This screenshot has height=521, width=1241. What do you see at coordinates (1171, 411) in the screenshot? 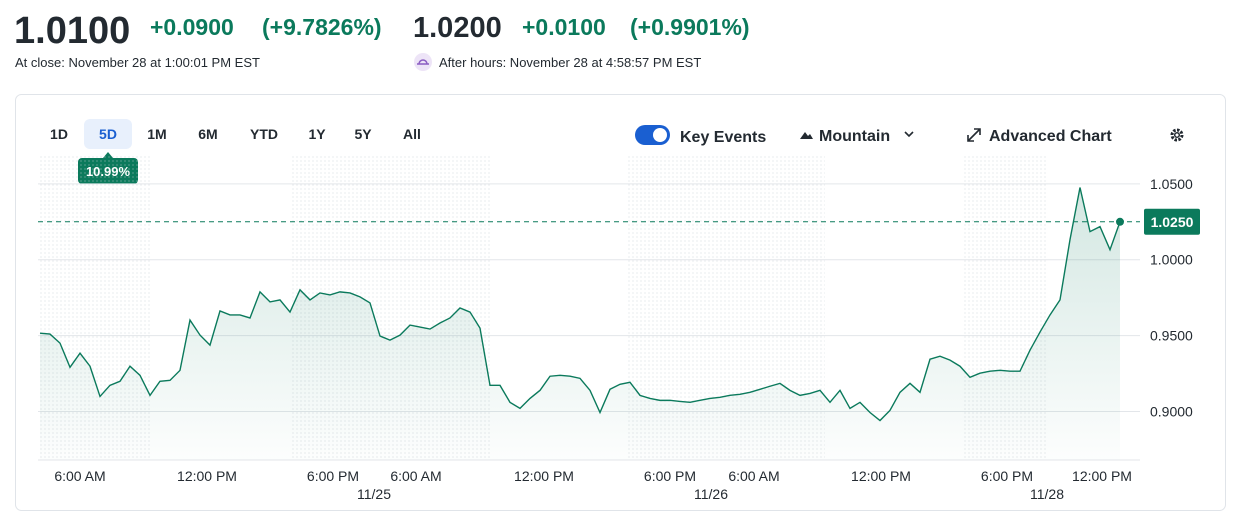
I see `y-tick-label: 0.9000` at bounding box center [1171, 411].